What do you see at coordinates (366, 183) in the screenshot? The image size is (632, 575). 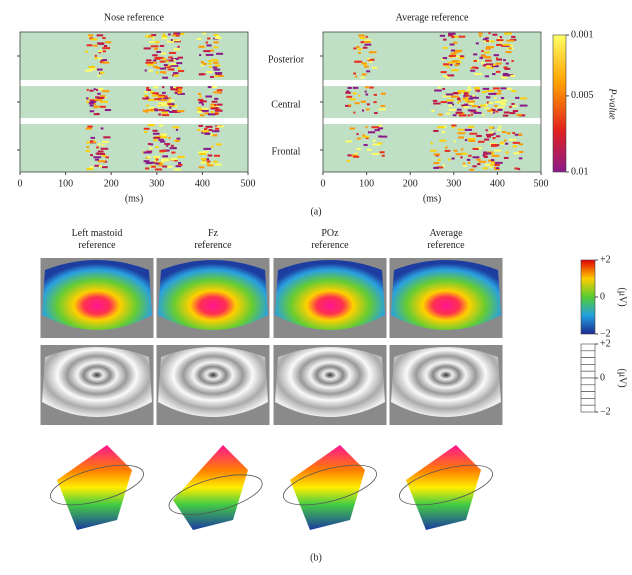 I see `x-tick-label: 100` at bounding box center [366, 183].